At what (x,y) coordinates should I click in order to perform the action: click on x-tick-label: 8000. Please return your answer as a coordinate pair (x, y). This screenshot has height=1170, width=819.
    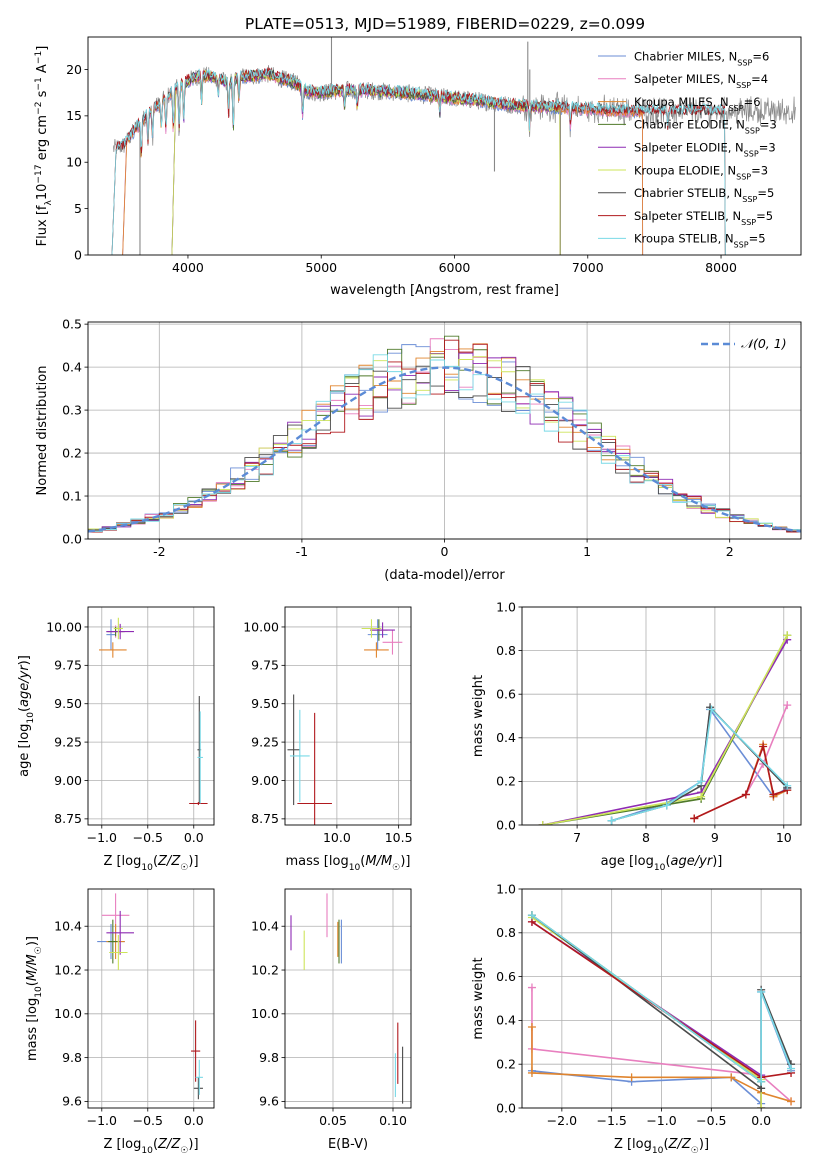
    Looking at the image, I should click on (721, 267).